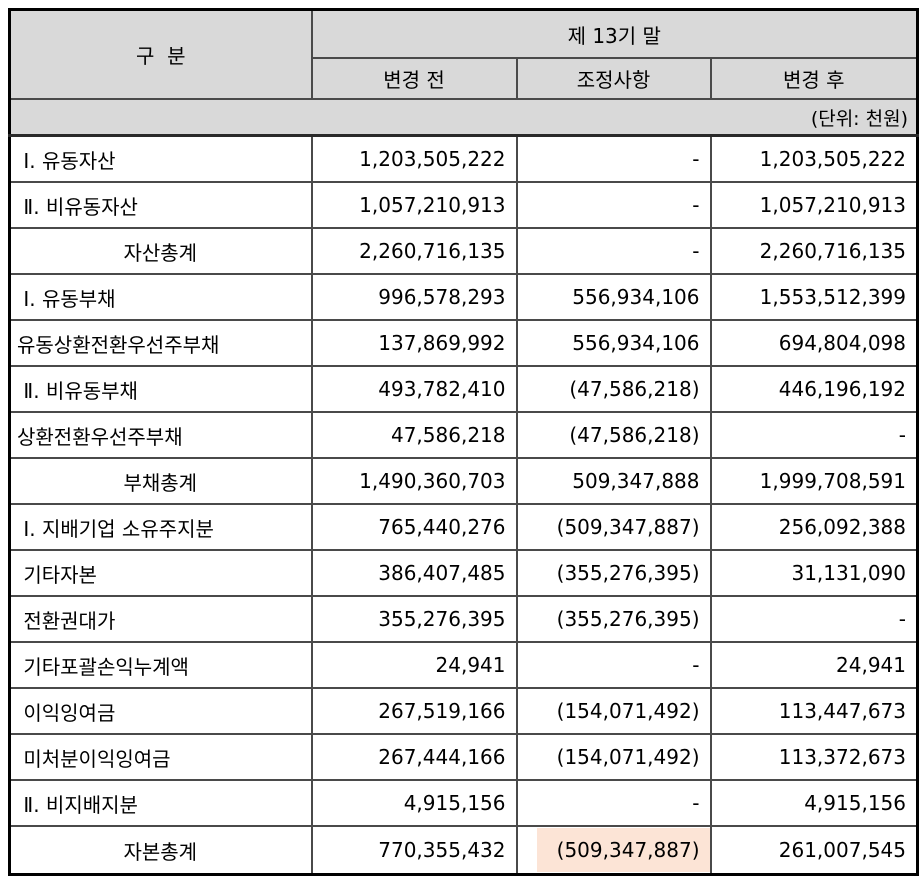 This screenshot has width=924, height=884. Describe the element at coordinates (160, 435) in the screenshot. I see `row-label-cell: 상환전환우선주부채` at that location.